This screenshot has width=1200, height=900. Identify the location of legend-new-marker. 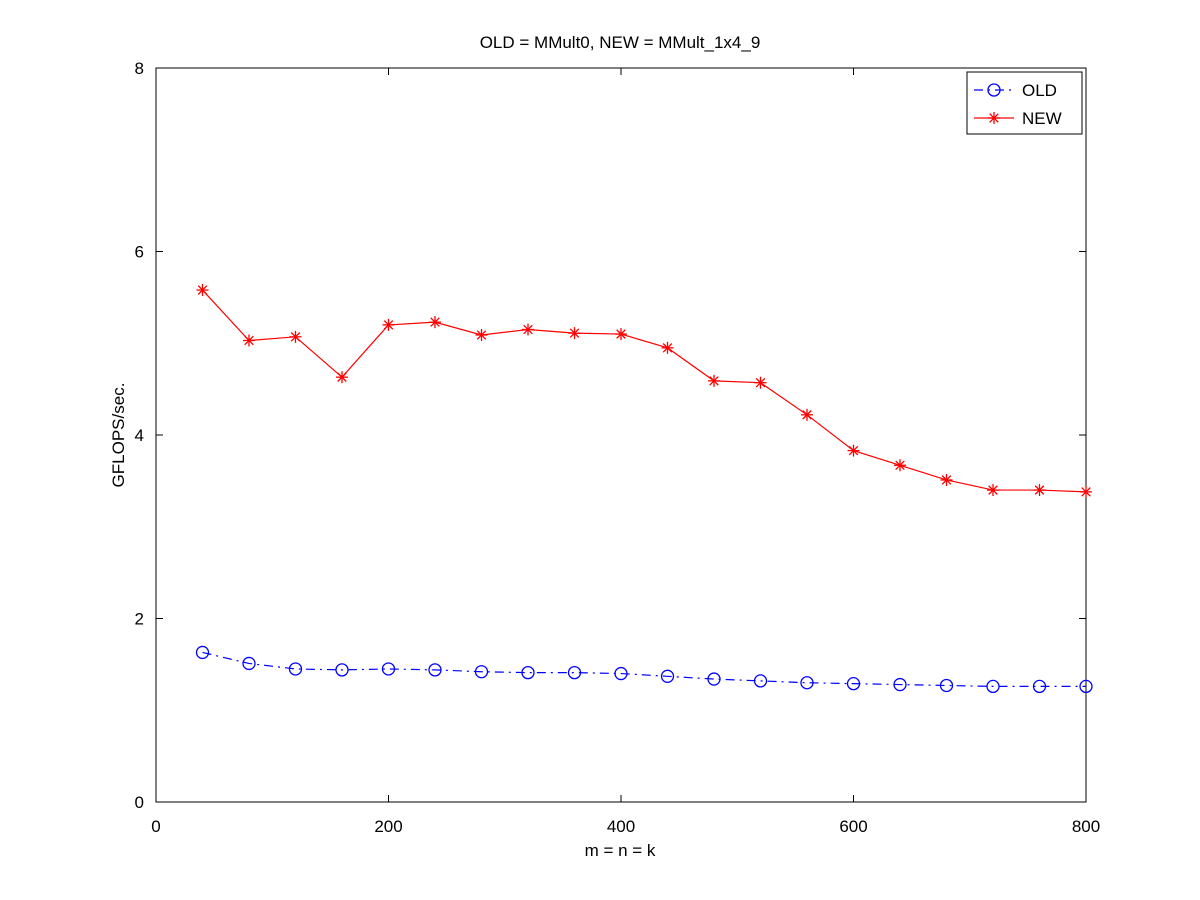
(994, 118).